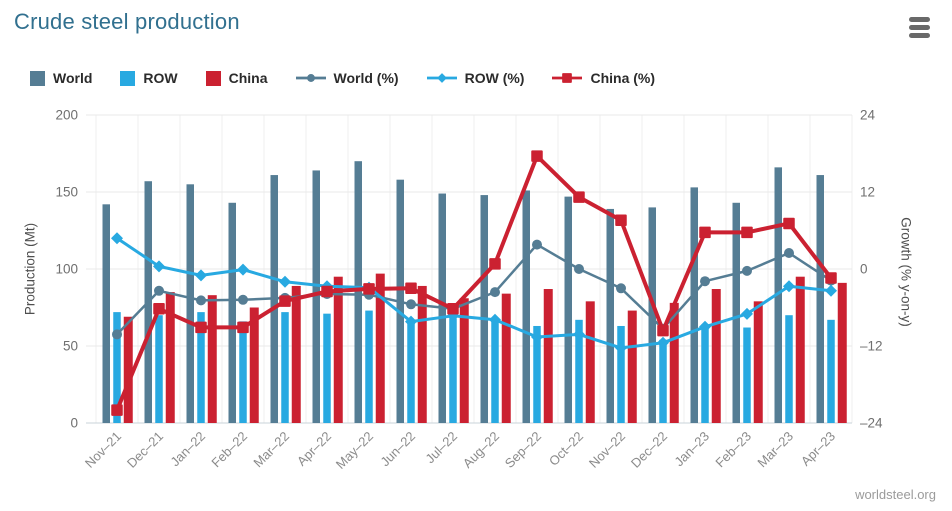  What do you see at coordinates (347, 78) in the screenshot?
I see `legend-item-world-pct: World (%)` at bounding box center [347, 78].